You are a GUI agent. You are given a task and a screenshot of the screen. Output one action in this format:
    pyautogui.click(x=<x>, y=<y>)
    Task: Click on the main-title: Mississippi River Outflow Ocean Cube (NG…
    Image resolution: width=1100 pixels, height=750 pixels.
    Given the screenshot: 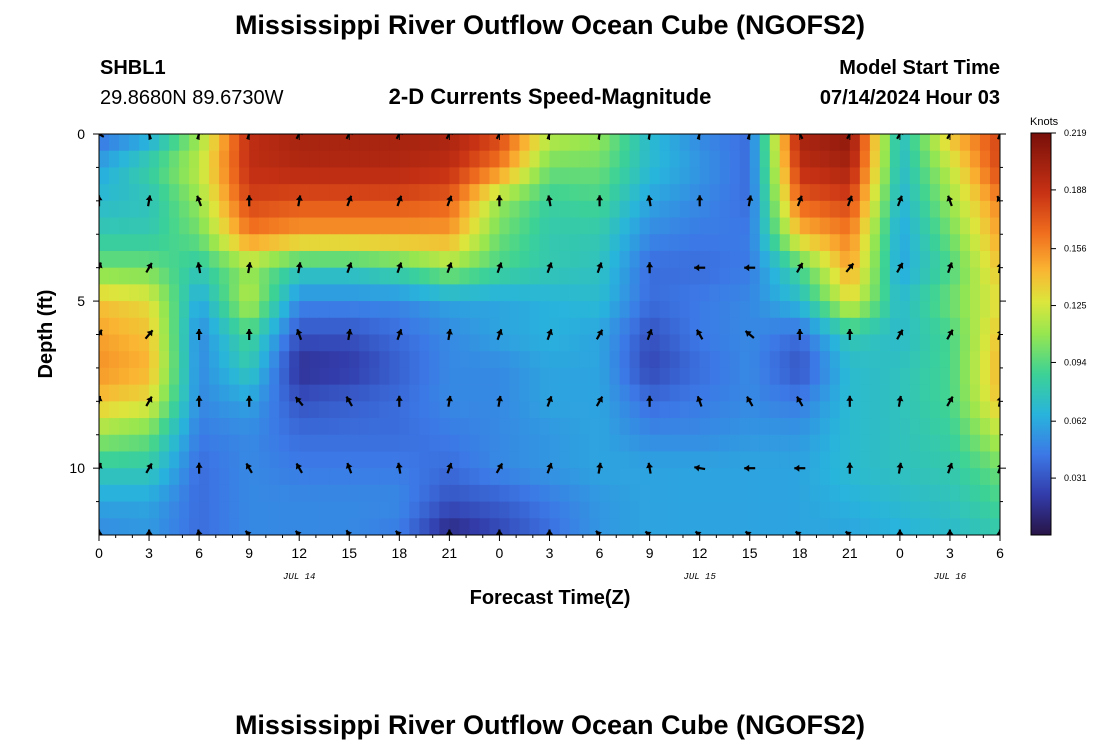 What is the action you would take?
    pyautogui.click(x=550, y=25)
    